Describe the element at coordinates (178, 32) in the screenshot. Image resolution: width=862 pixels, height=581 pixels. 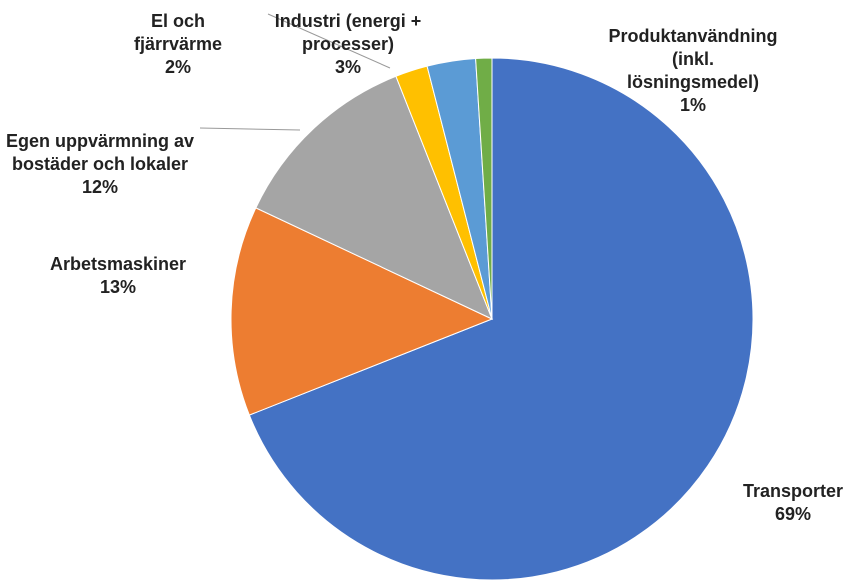
I see `category-label: El och fjärrvärme` at that location.